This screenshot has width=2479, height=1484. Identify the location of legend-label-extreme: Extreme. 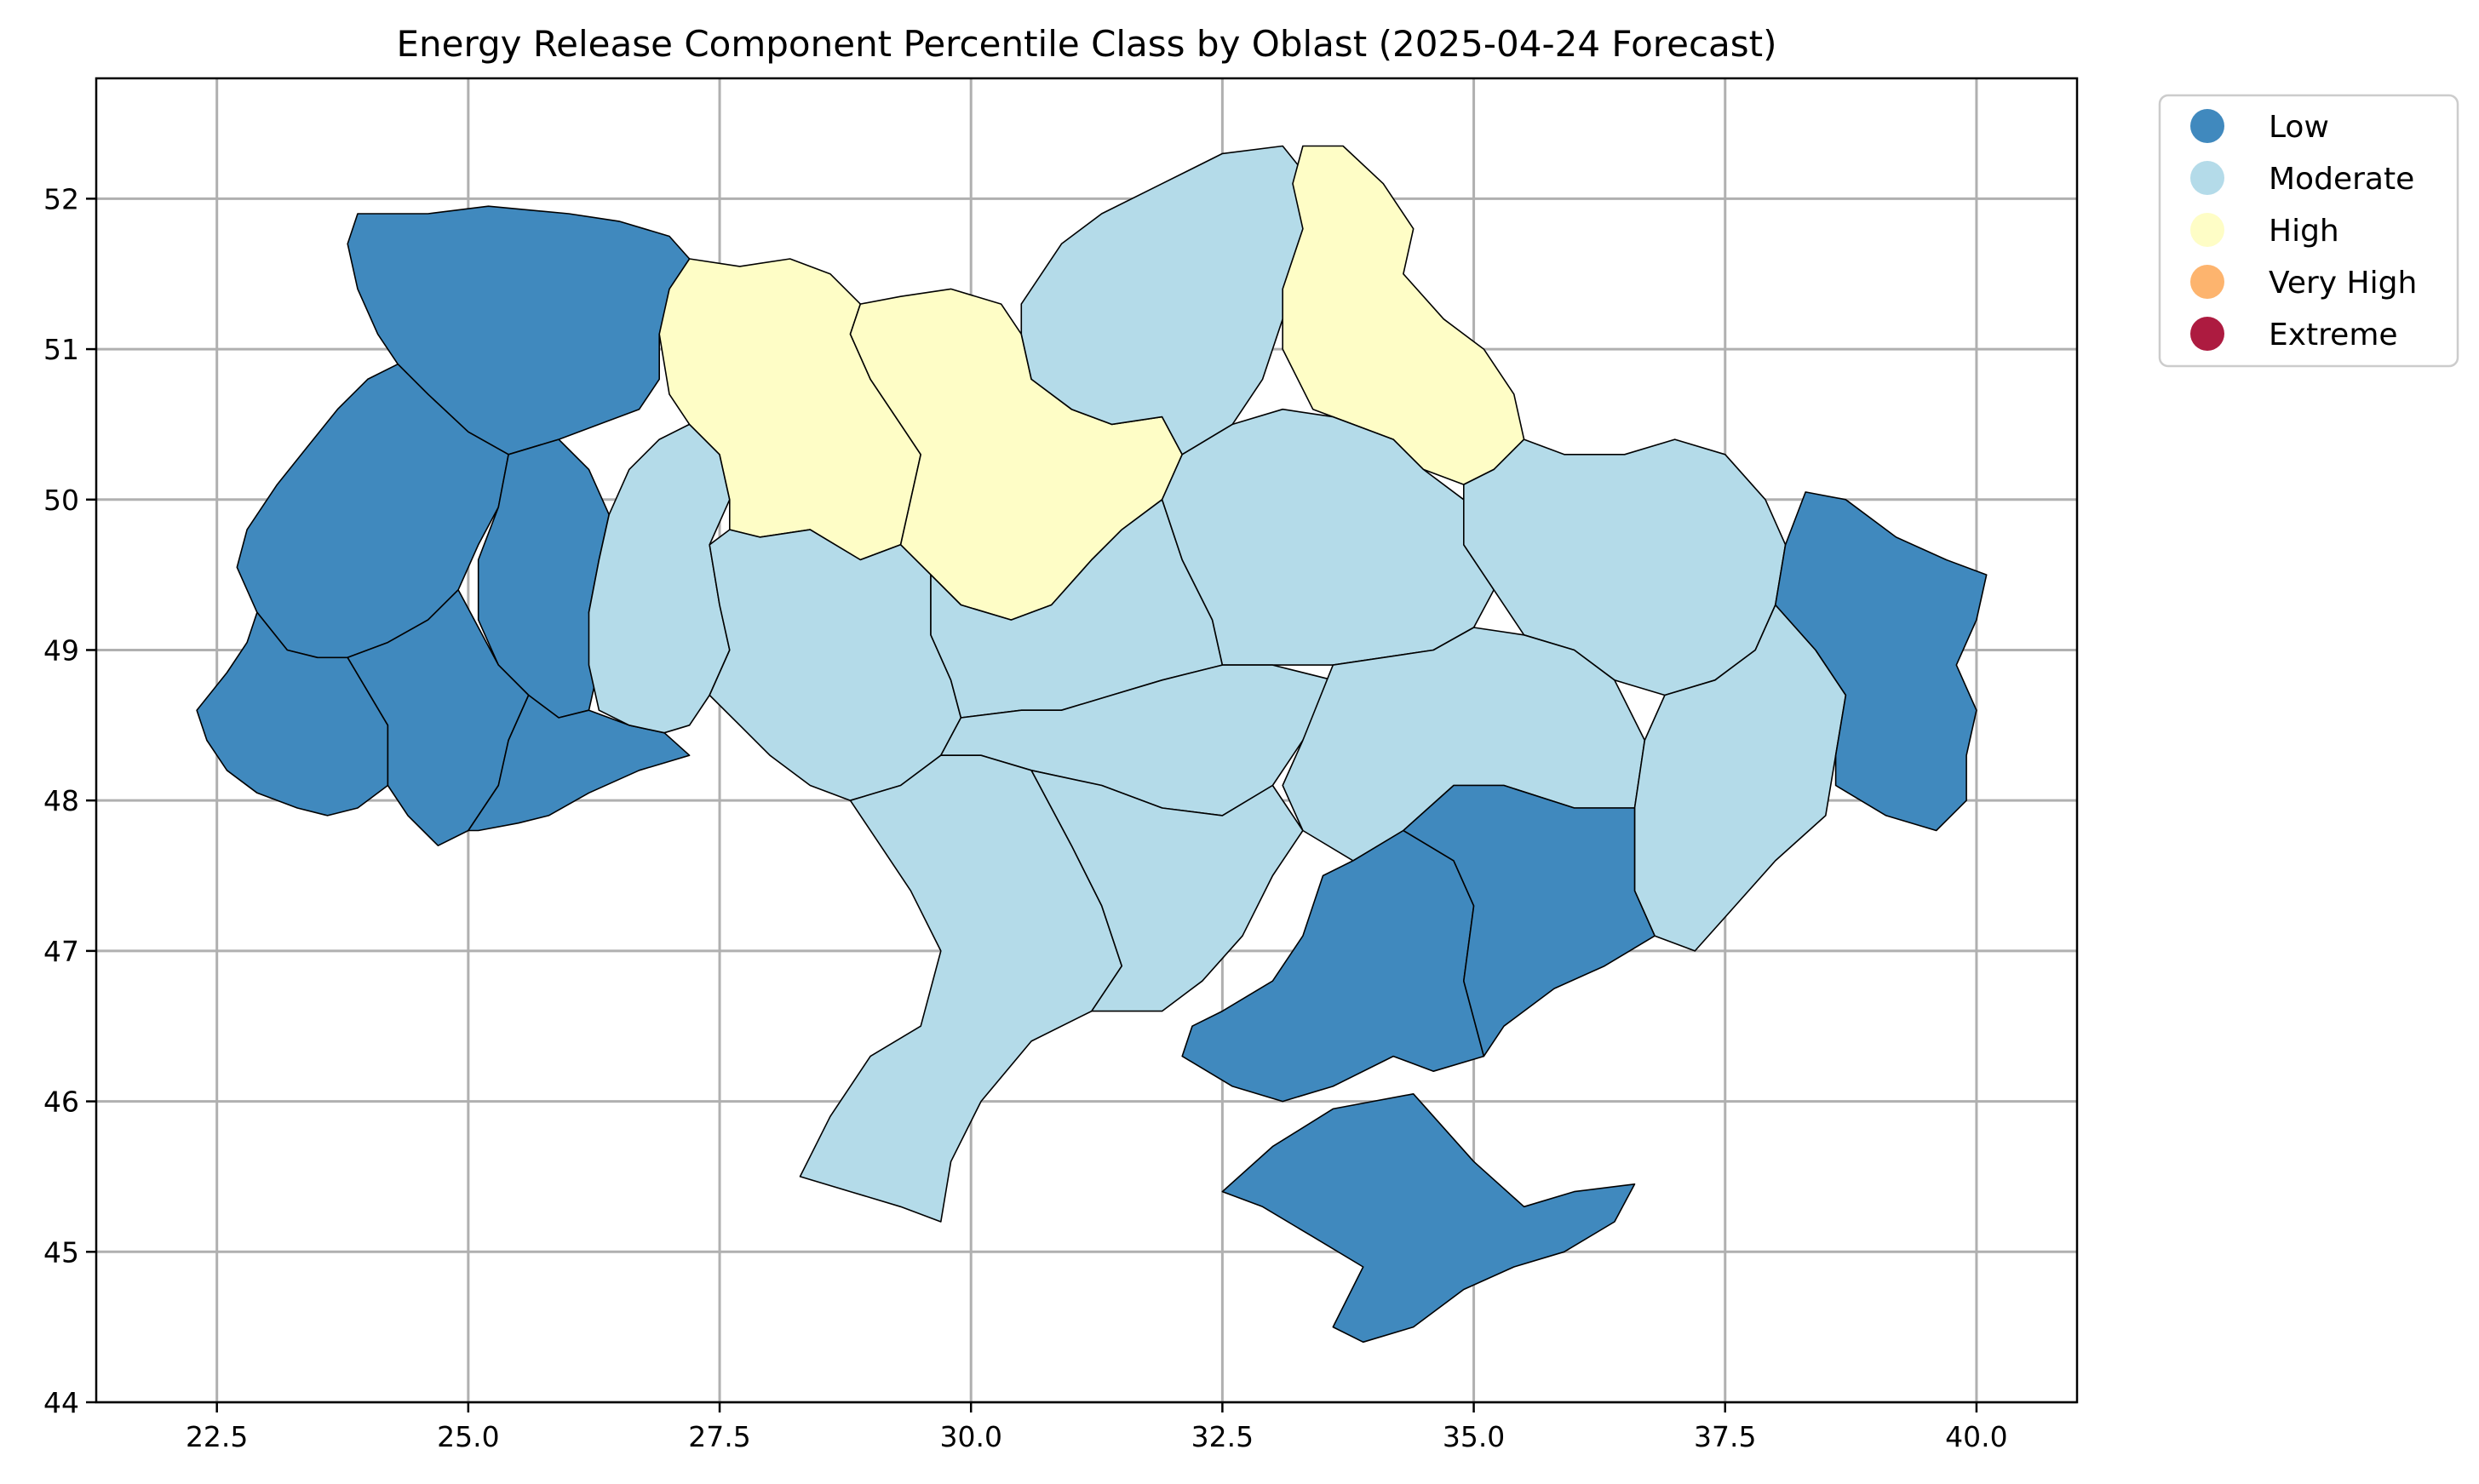
(2333, 335).